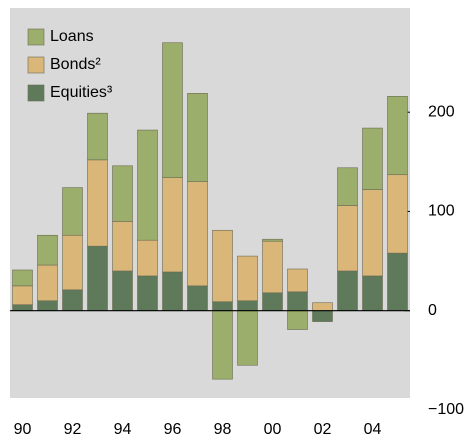 Image resolution: width=473 pixels, height=442 pixels. I want to click on y-tick-label: −100, so click(446, 409).